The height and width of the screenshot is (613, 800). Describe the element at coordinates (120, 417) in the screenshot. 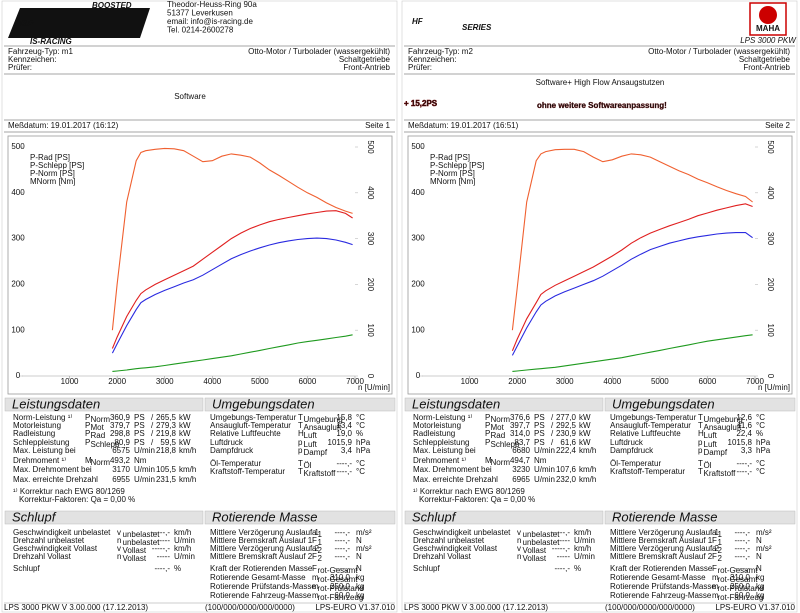

I see `row-value: 360,9` at that location.